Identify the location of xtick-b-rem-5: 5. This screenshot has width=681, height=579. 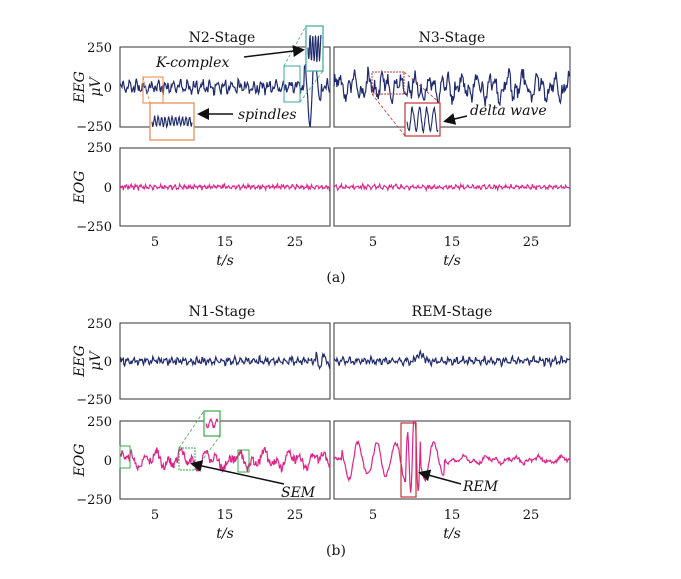
(373, 515).